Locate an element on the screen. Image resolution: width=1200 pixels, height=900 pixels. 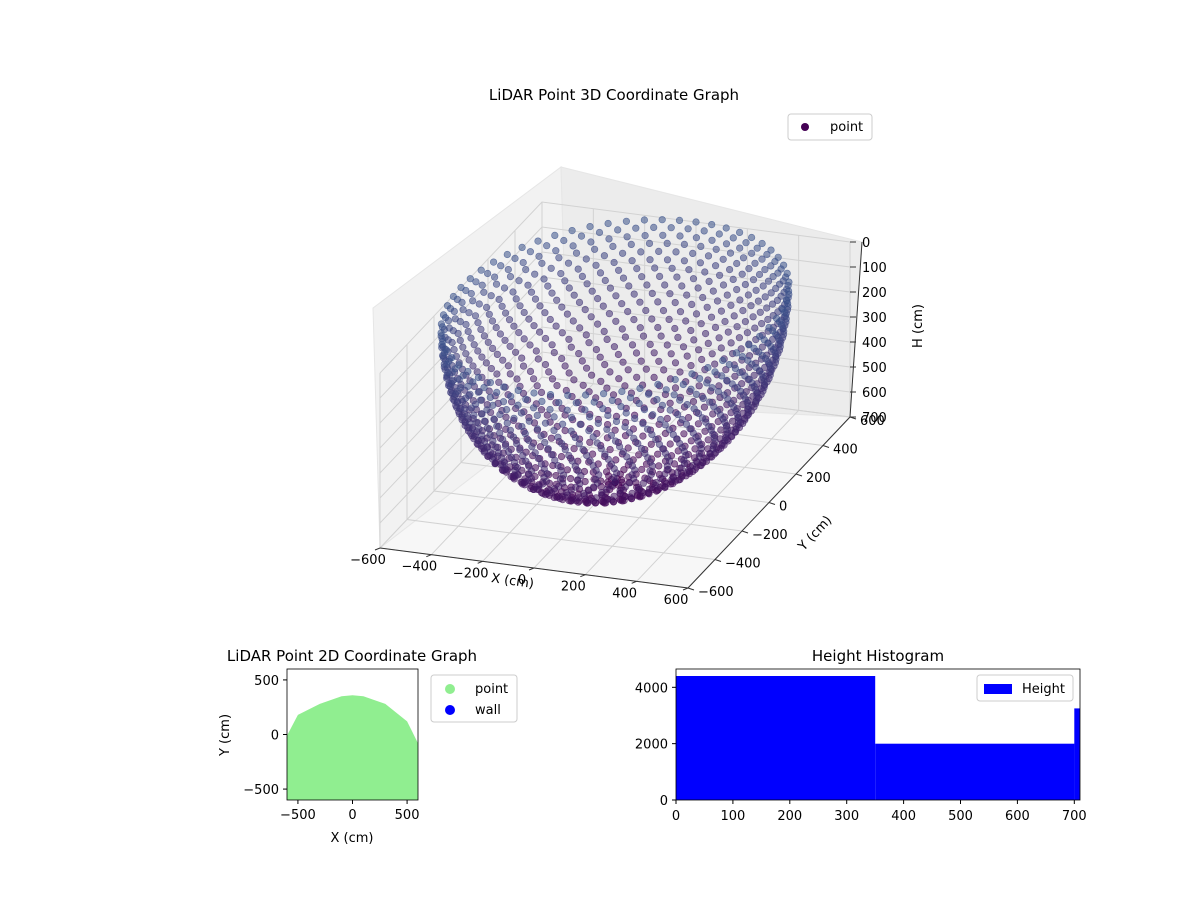
y-tick-2d-label-0: −500 is located at coordinates (261, 790).